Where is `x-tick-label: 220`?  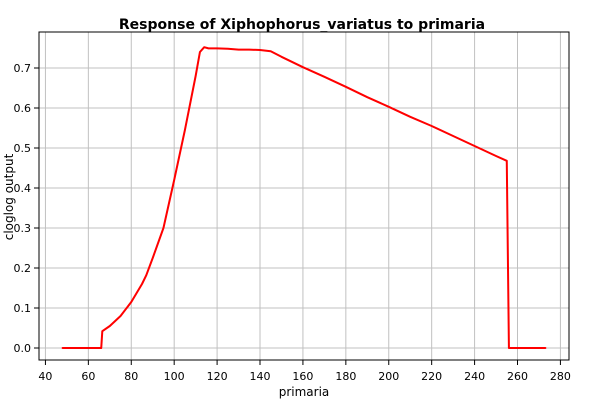 x-tick-label: 220 is located at coordinates (431, 376).